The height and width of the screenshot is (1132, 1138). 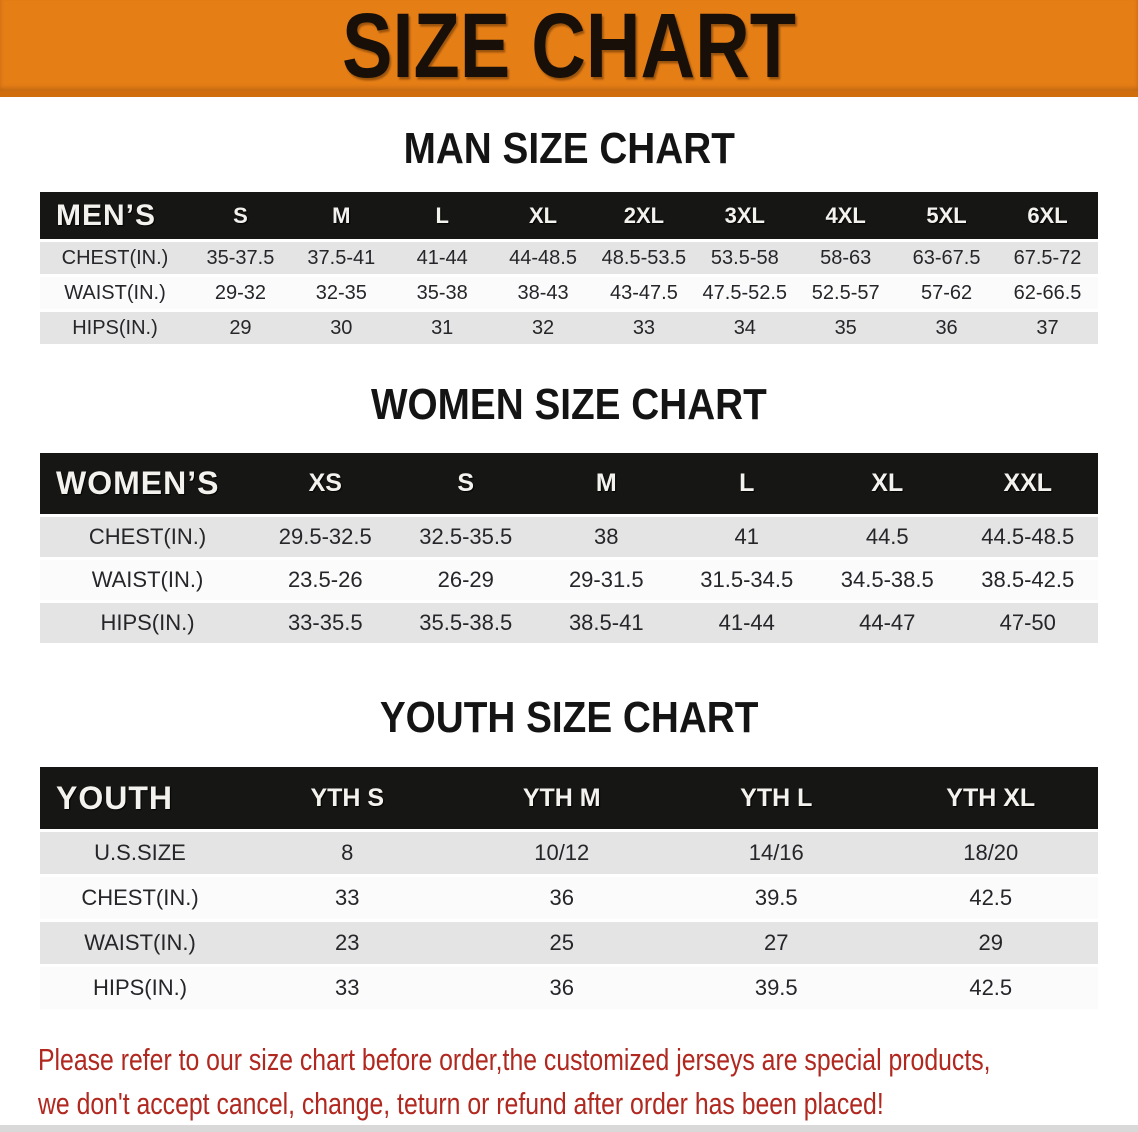 What do you see at coordinates (562, 853) in the screenshot?
I see `value-cell: 10/12` at bounding box center [562, 853].